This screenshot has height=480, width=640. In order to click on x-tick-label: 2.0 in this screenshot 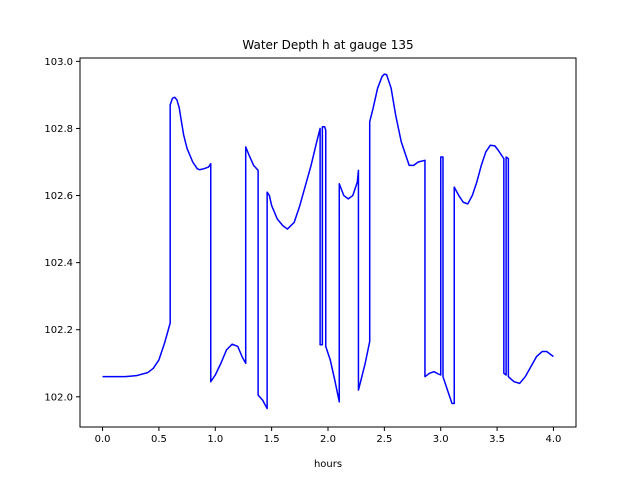, I will do `click(328, 439)`.